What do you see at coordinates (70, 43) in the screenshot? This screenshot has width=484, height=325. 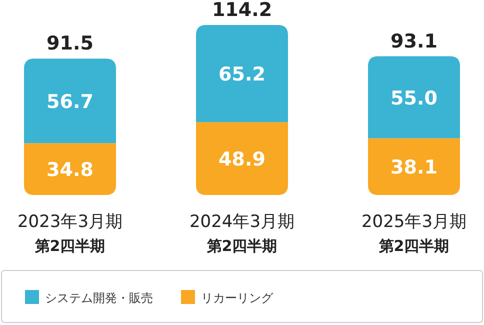 I see `total-label: 91.5` at bounding box center [70, 43].